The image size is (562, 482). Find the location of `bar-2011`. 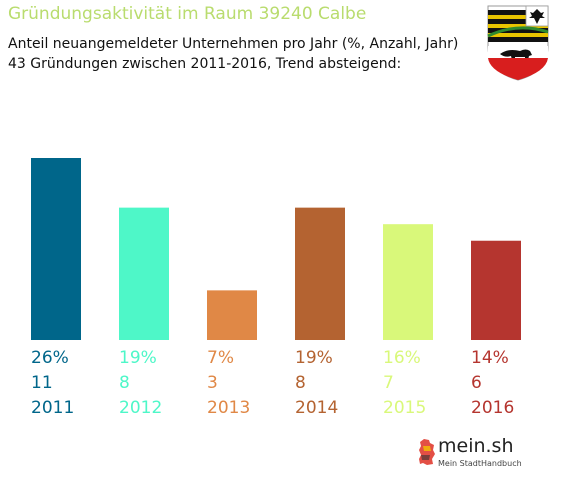

bar-2011 is located at coordinates (56, 249).